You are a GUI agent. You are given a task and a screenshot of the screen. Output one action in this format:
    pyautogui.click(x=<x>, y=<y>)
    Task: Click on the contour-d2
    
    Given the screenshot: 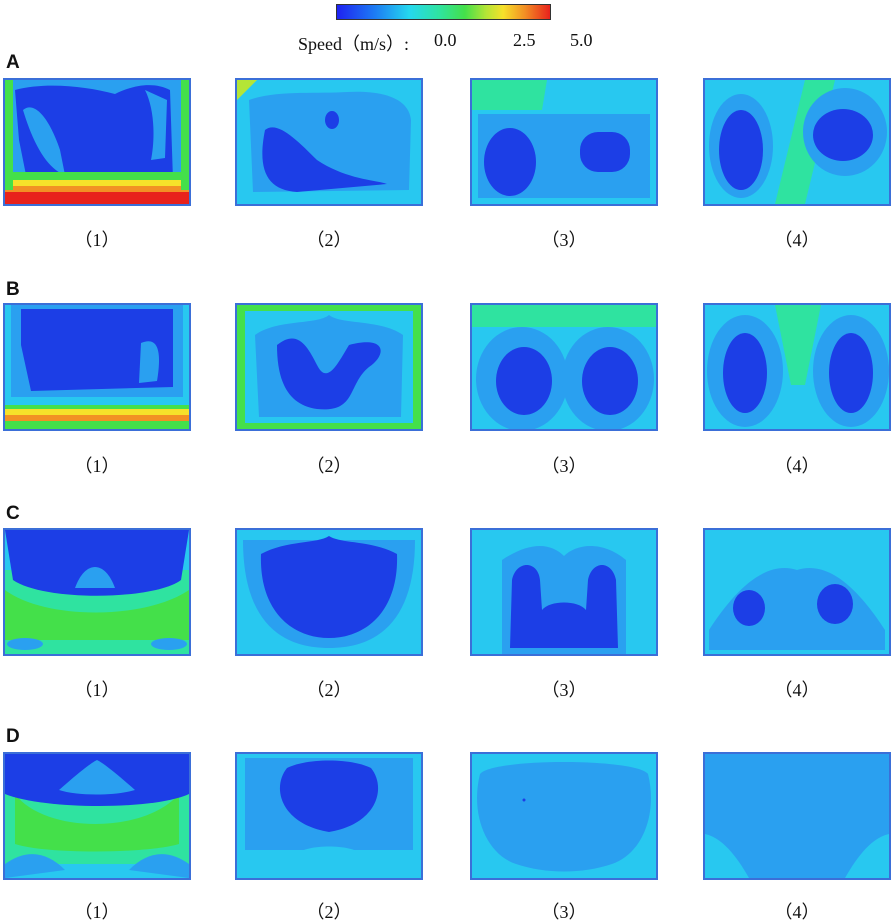 What is the action you would take?
    pyautogui.click(x=329, y=816)
    